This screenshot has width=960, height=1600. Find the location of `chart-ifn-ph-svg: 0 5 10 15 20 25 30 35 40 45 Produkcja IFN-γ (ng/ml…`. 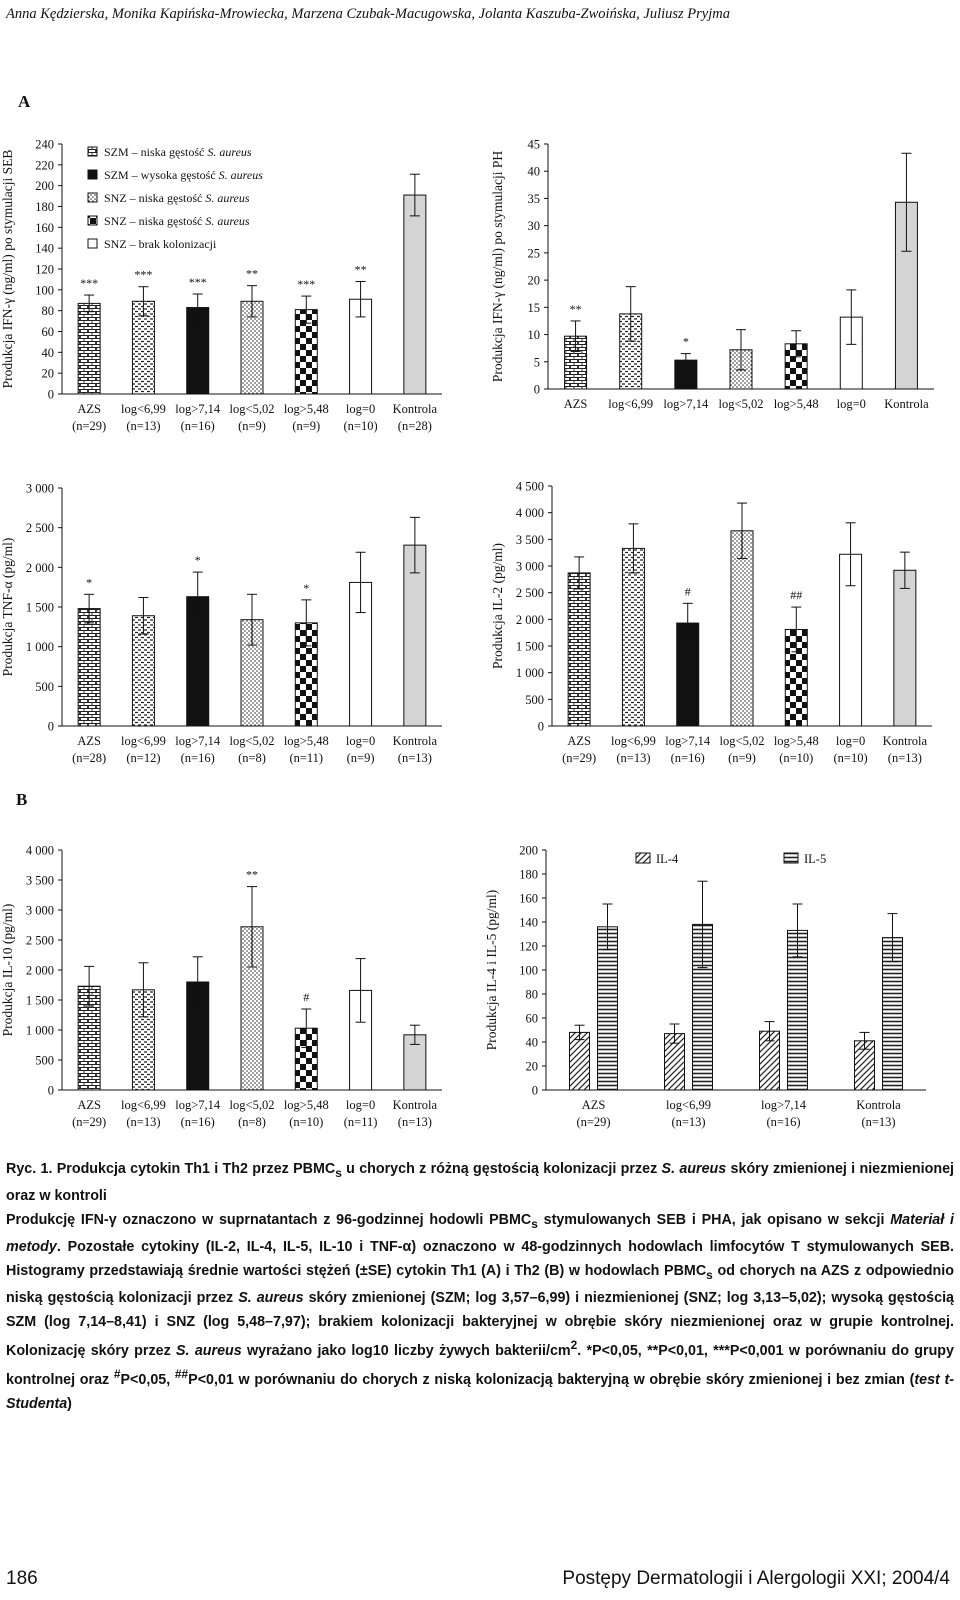

chart-ifn-ph-svg: 0 5 10 15 20 25 30 35 40 45 Produkcja IFN-γ (ng/ml… is located at coordinates (712, 274).